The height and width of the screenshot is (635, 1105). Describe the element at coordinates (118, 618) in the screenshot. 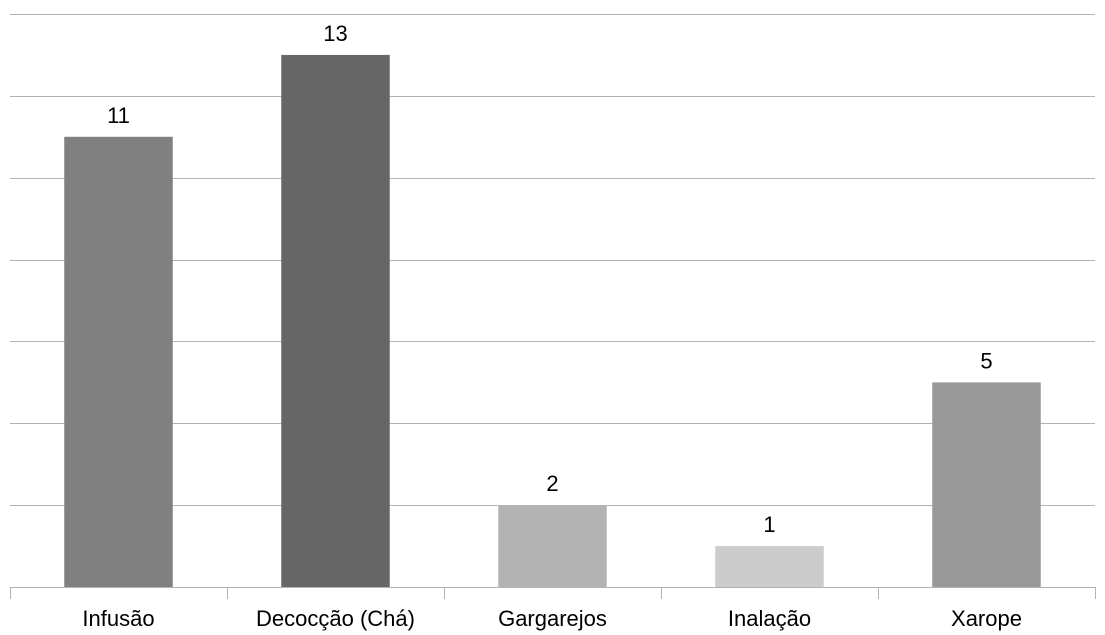

I see `category-label: Infusão` at that location.